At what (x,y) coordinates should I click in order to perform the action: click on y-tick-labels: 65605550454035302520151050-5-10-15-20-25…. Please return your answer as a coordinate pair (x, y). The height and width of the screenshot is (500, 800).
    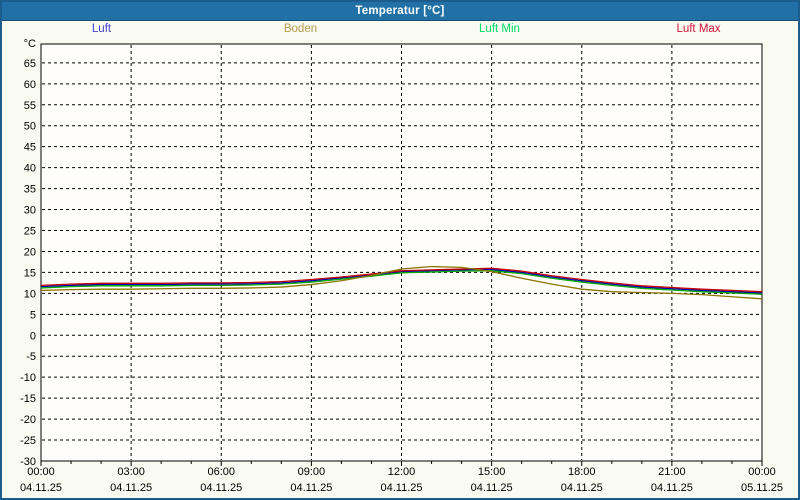
    Looking at the image, I should click on (28, 263).